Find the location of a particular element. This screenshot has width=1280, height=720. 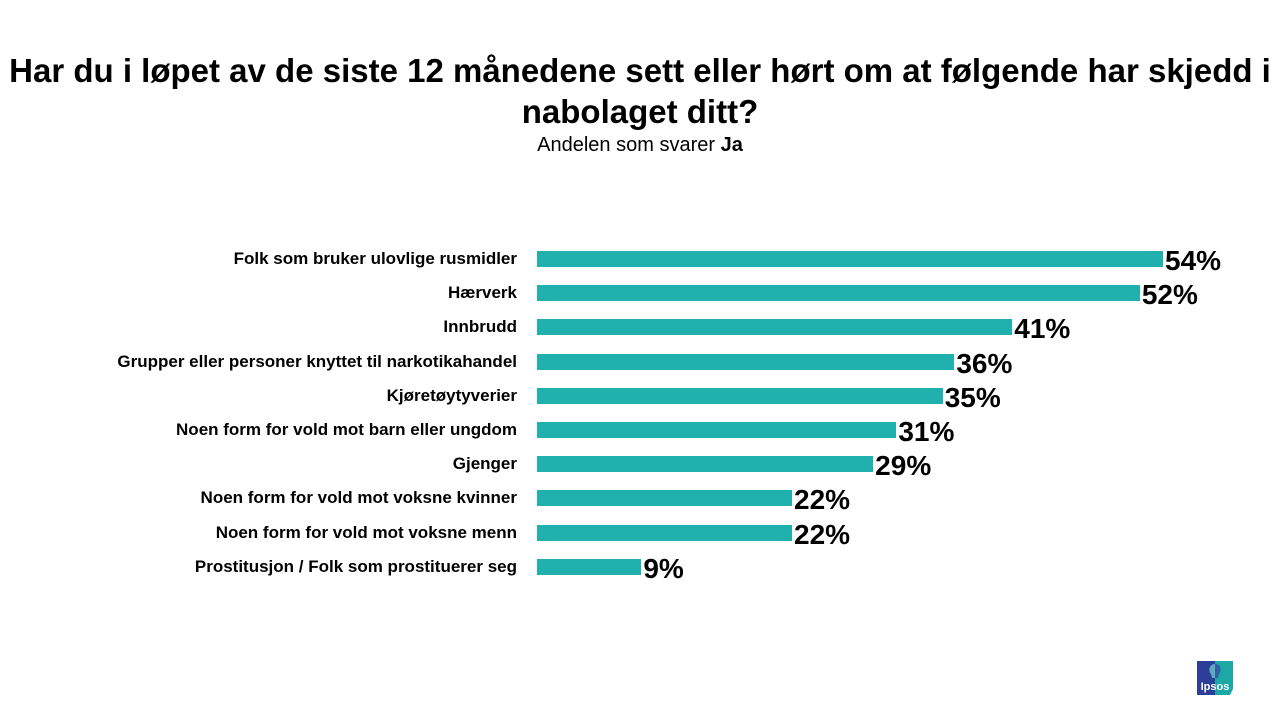

chart-subtitle: Andelen som svarer Ja is located at coordinates (640, 145).